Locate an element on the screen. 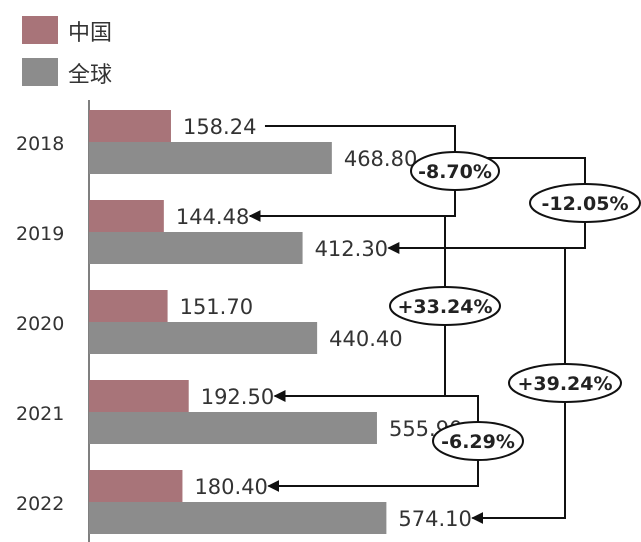 The height and width of the screenshot is (542, 641). legend-swatch-global is located at coordinates (40, 72).